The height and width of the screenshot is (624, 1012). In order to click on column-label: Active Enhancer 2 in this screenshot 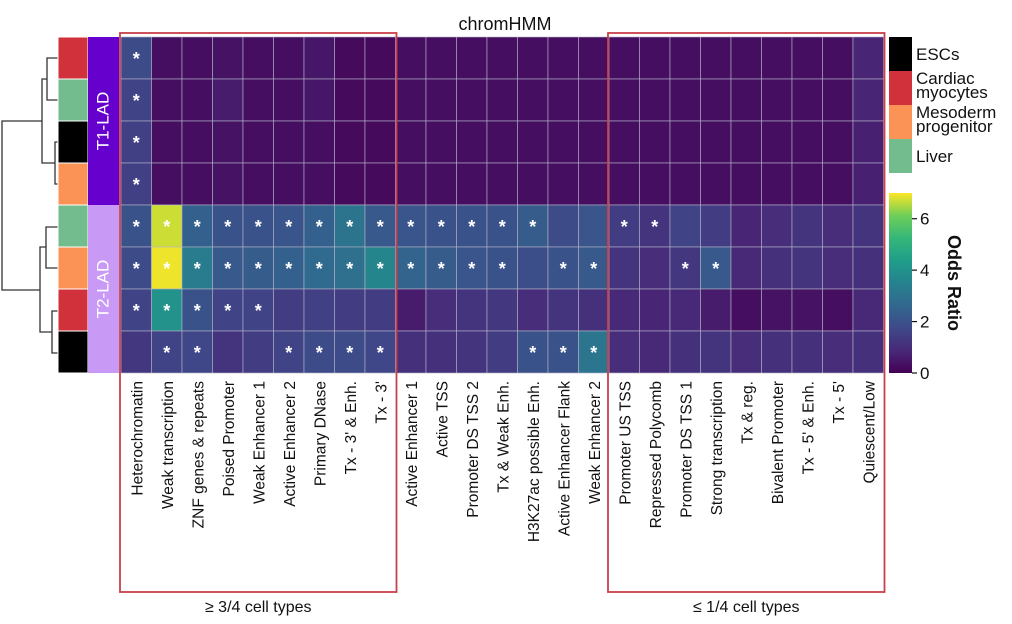, I will do `click(290, 444)`.